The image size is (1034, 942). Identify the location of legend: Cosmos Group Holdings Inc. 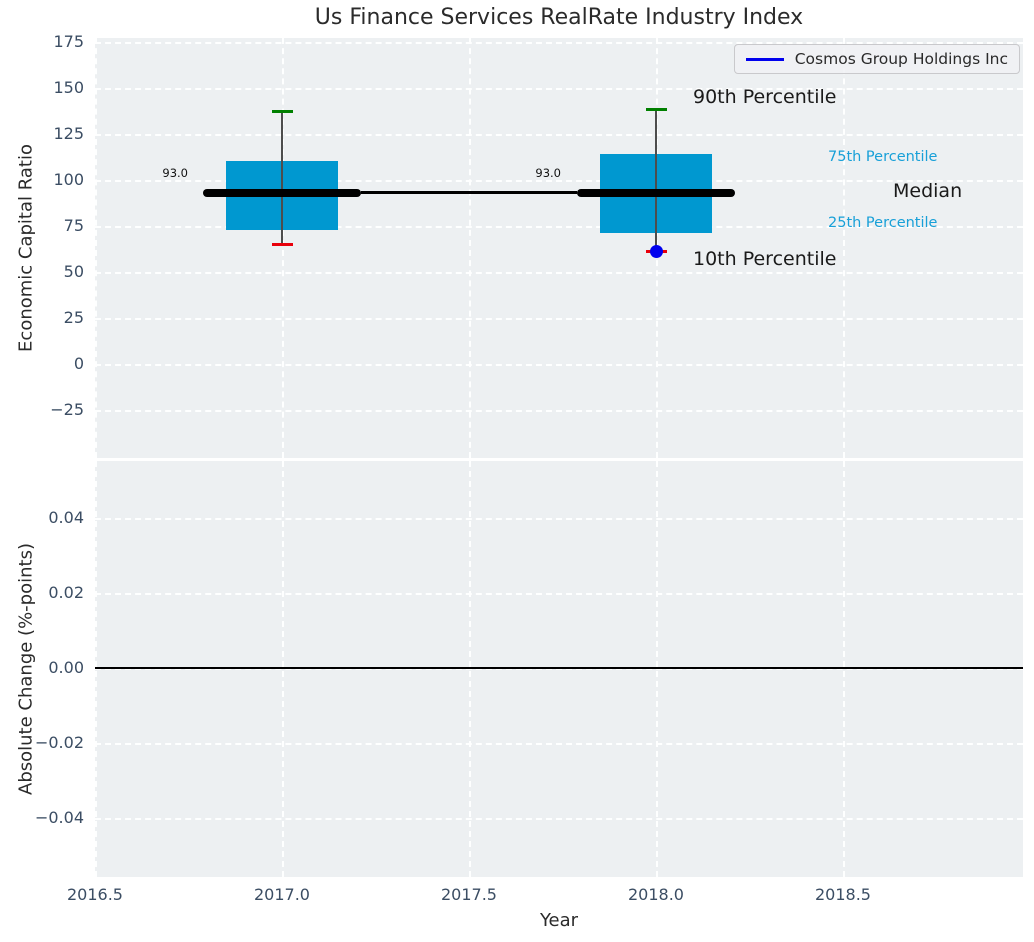
(876, 59).